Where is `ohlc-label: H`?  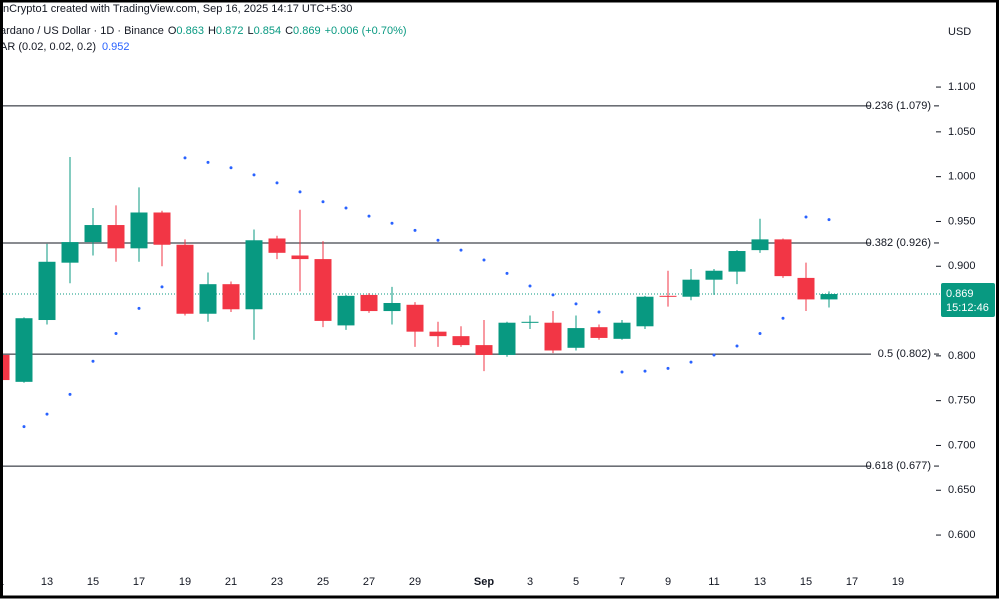
ohlc-label: H is located at coordinates (212, 31).